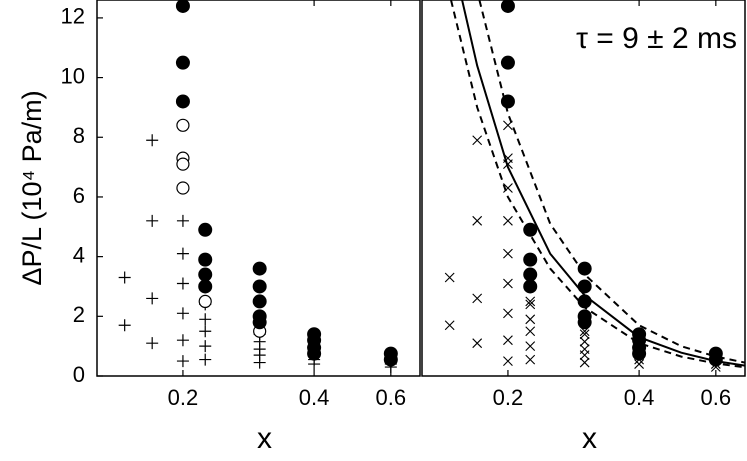 Image resolution: width=747 pixels, height=461 pixels. Describe the element at coordinates (79, 254) in the screenshot. I see `y-tick-label: 4` at that location.